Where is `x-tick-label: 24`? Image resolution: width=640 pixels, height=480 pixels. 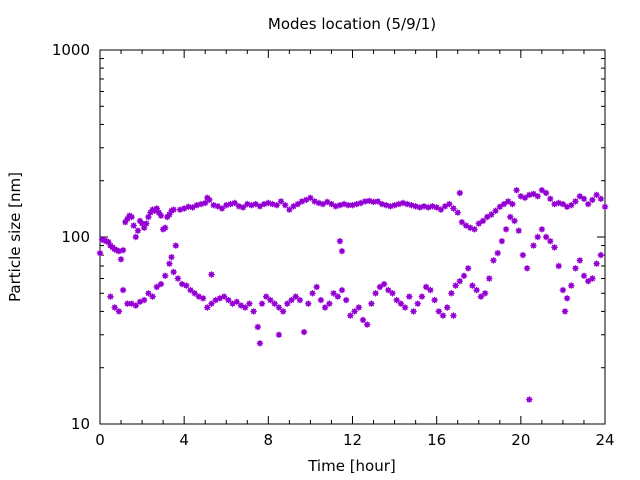
x-tick-label: 24 is located at coordinates (604, 440).